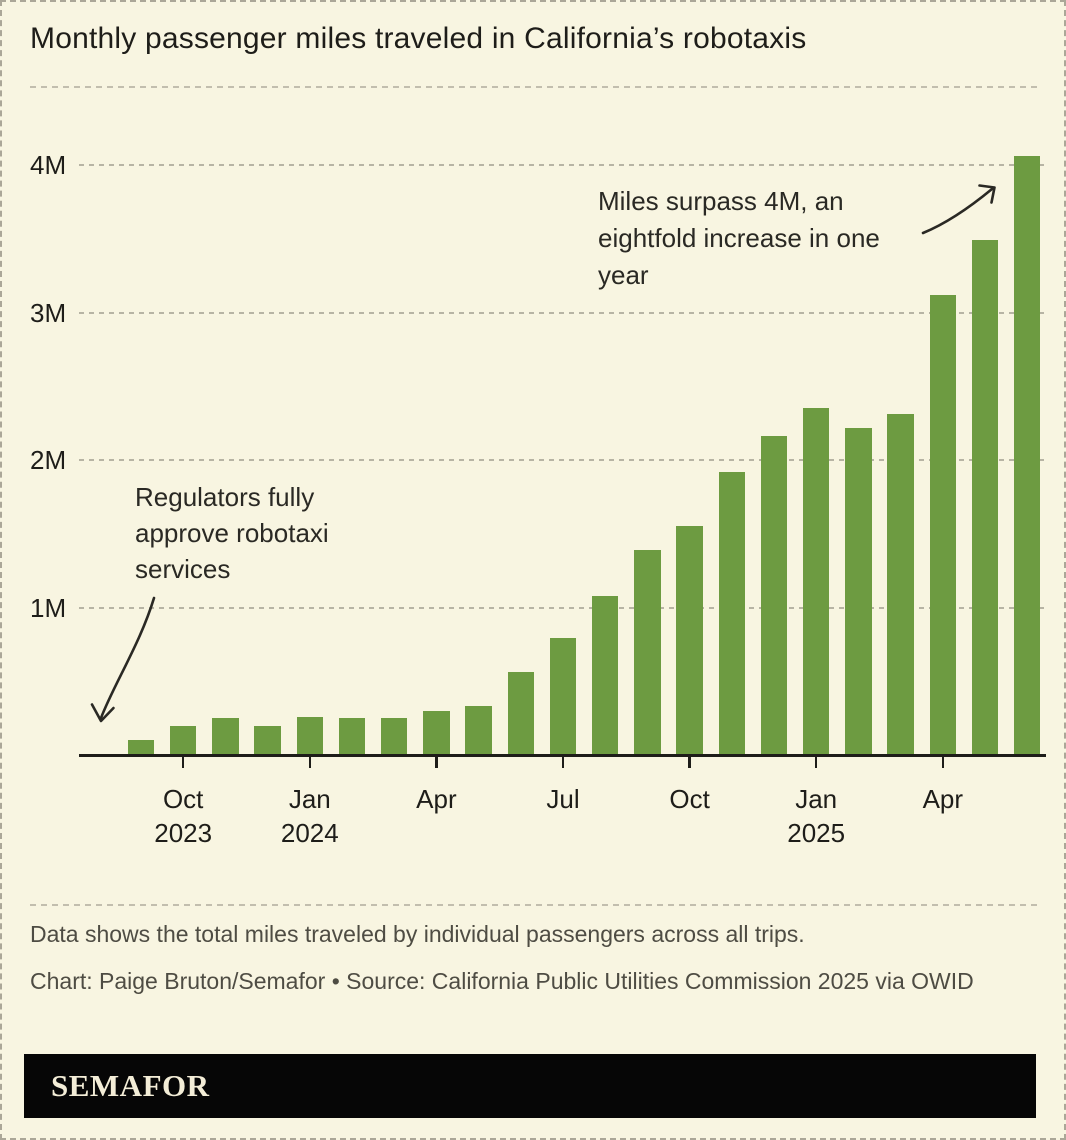 Image resolution: width=1066 pixels, height=1140 pixels. What do you see at coordinates (267, 740) in the screenshot?
I see `bar-dec-2023` at bounding box center [267, 740].